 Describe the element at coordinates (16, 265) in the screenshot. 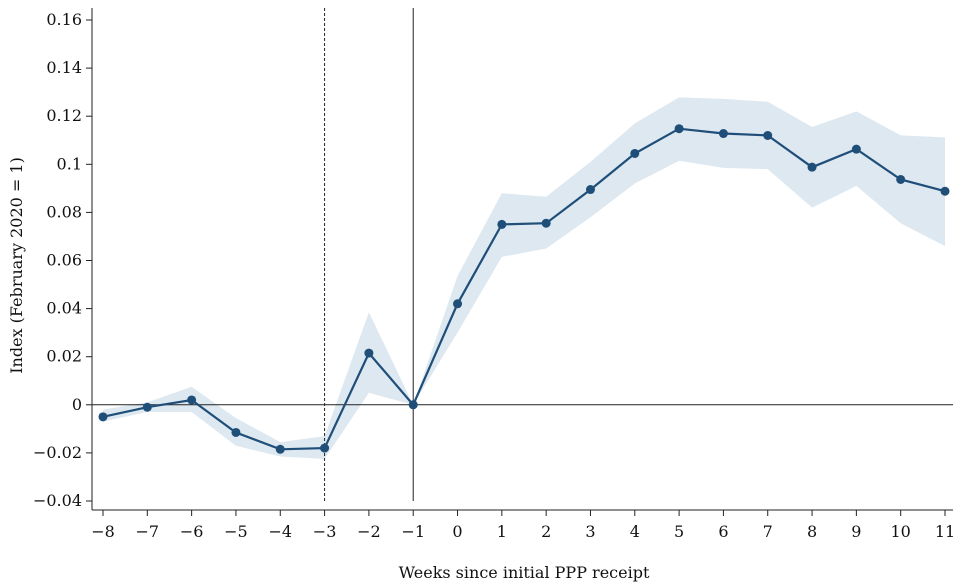

I see `y-axis-title: Index (February 2020 = 1)` at that location.